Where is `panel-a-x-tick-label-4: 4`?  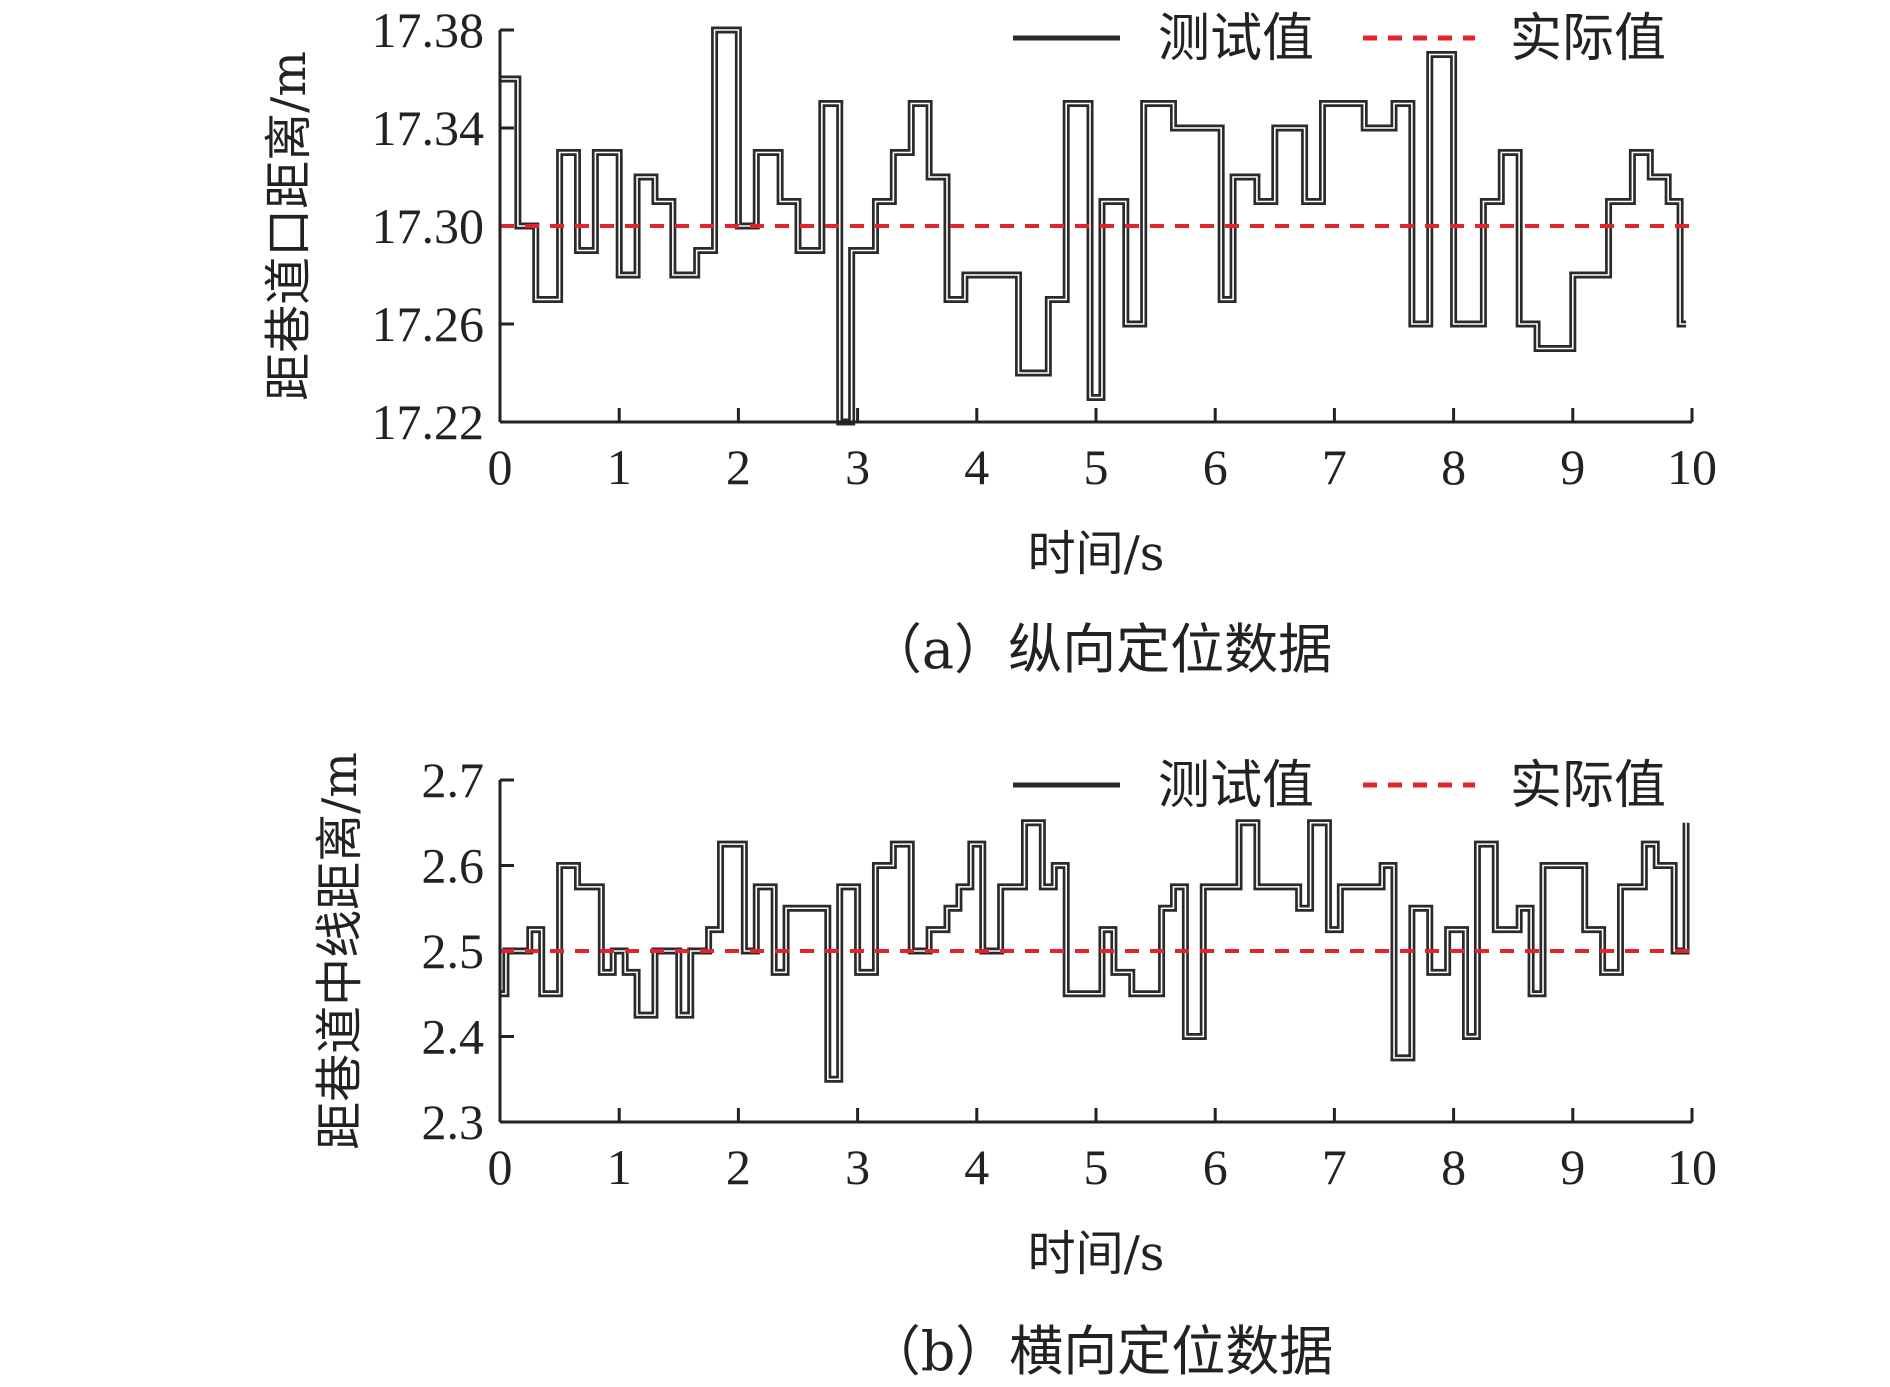 panel-a-x-tick-label-4: 4 is located at coordinates (976, 467).